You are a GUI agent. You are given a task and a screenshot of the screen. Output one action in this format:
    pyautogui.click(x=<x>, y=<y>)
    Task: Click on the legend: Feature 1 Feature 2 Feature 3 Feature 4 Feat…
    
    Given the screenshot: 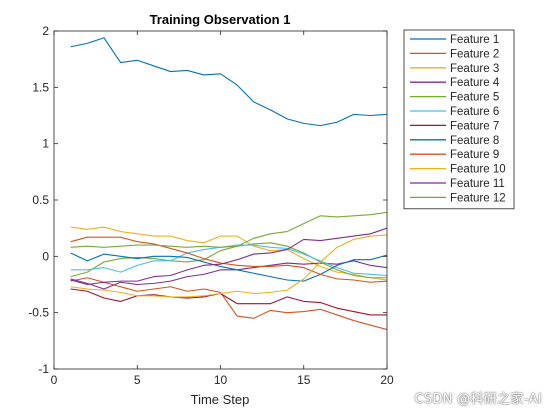 What is the action you would take?
    pyautogui.click(x=459, y=119)
    